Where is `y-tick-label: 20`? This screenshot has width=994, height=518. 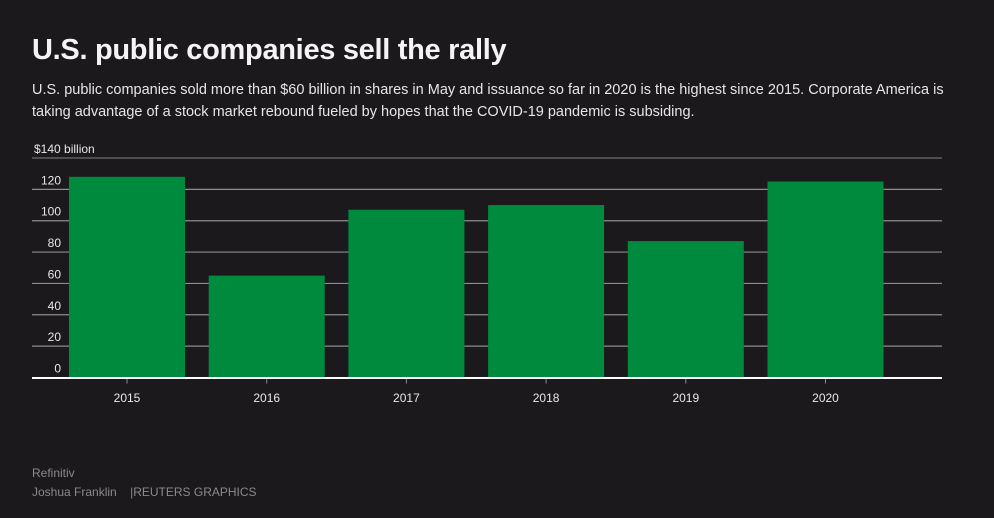 y-tick-label: 20 is located at coordinates (55, 337).